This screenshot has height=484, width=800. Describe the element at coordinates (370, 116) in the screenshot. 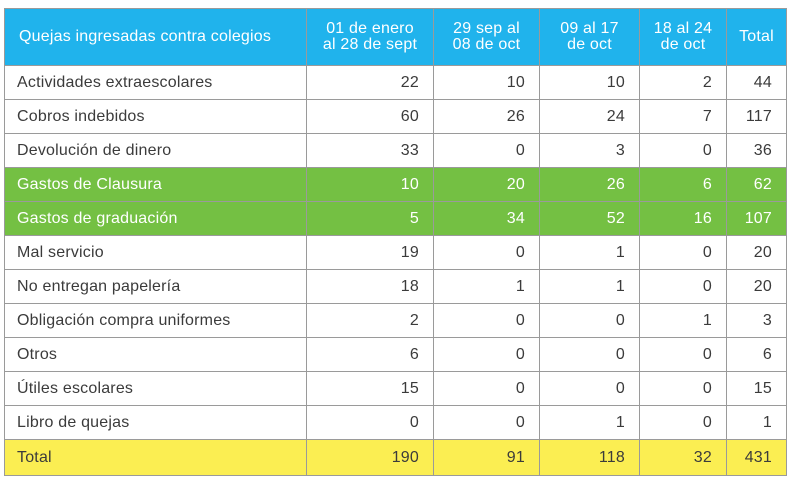

I see `cell-value: 60` at that location.